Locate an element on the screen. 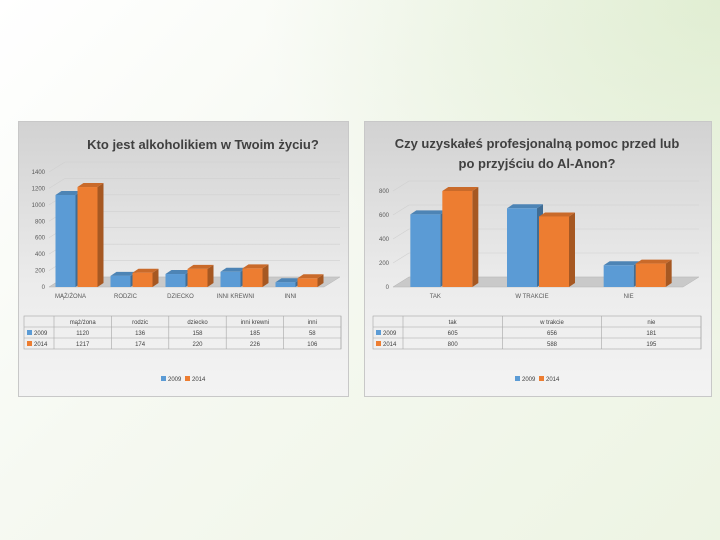 The image size is (720, 540). table-value-cell: 174 is located at coordinates (140, 345).